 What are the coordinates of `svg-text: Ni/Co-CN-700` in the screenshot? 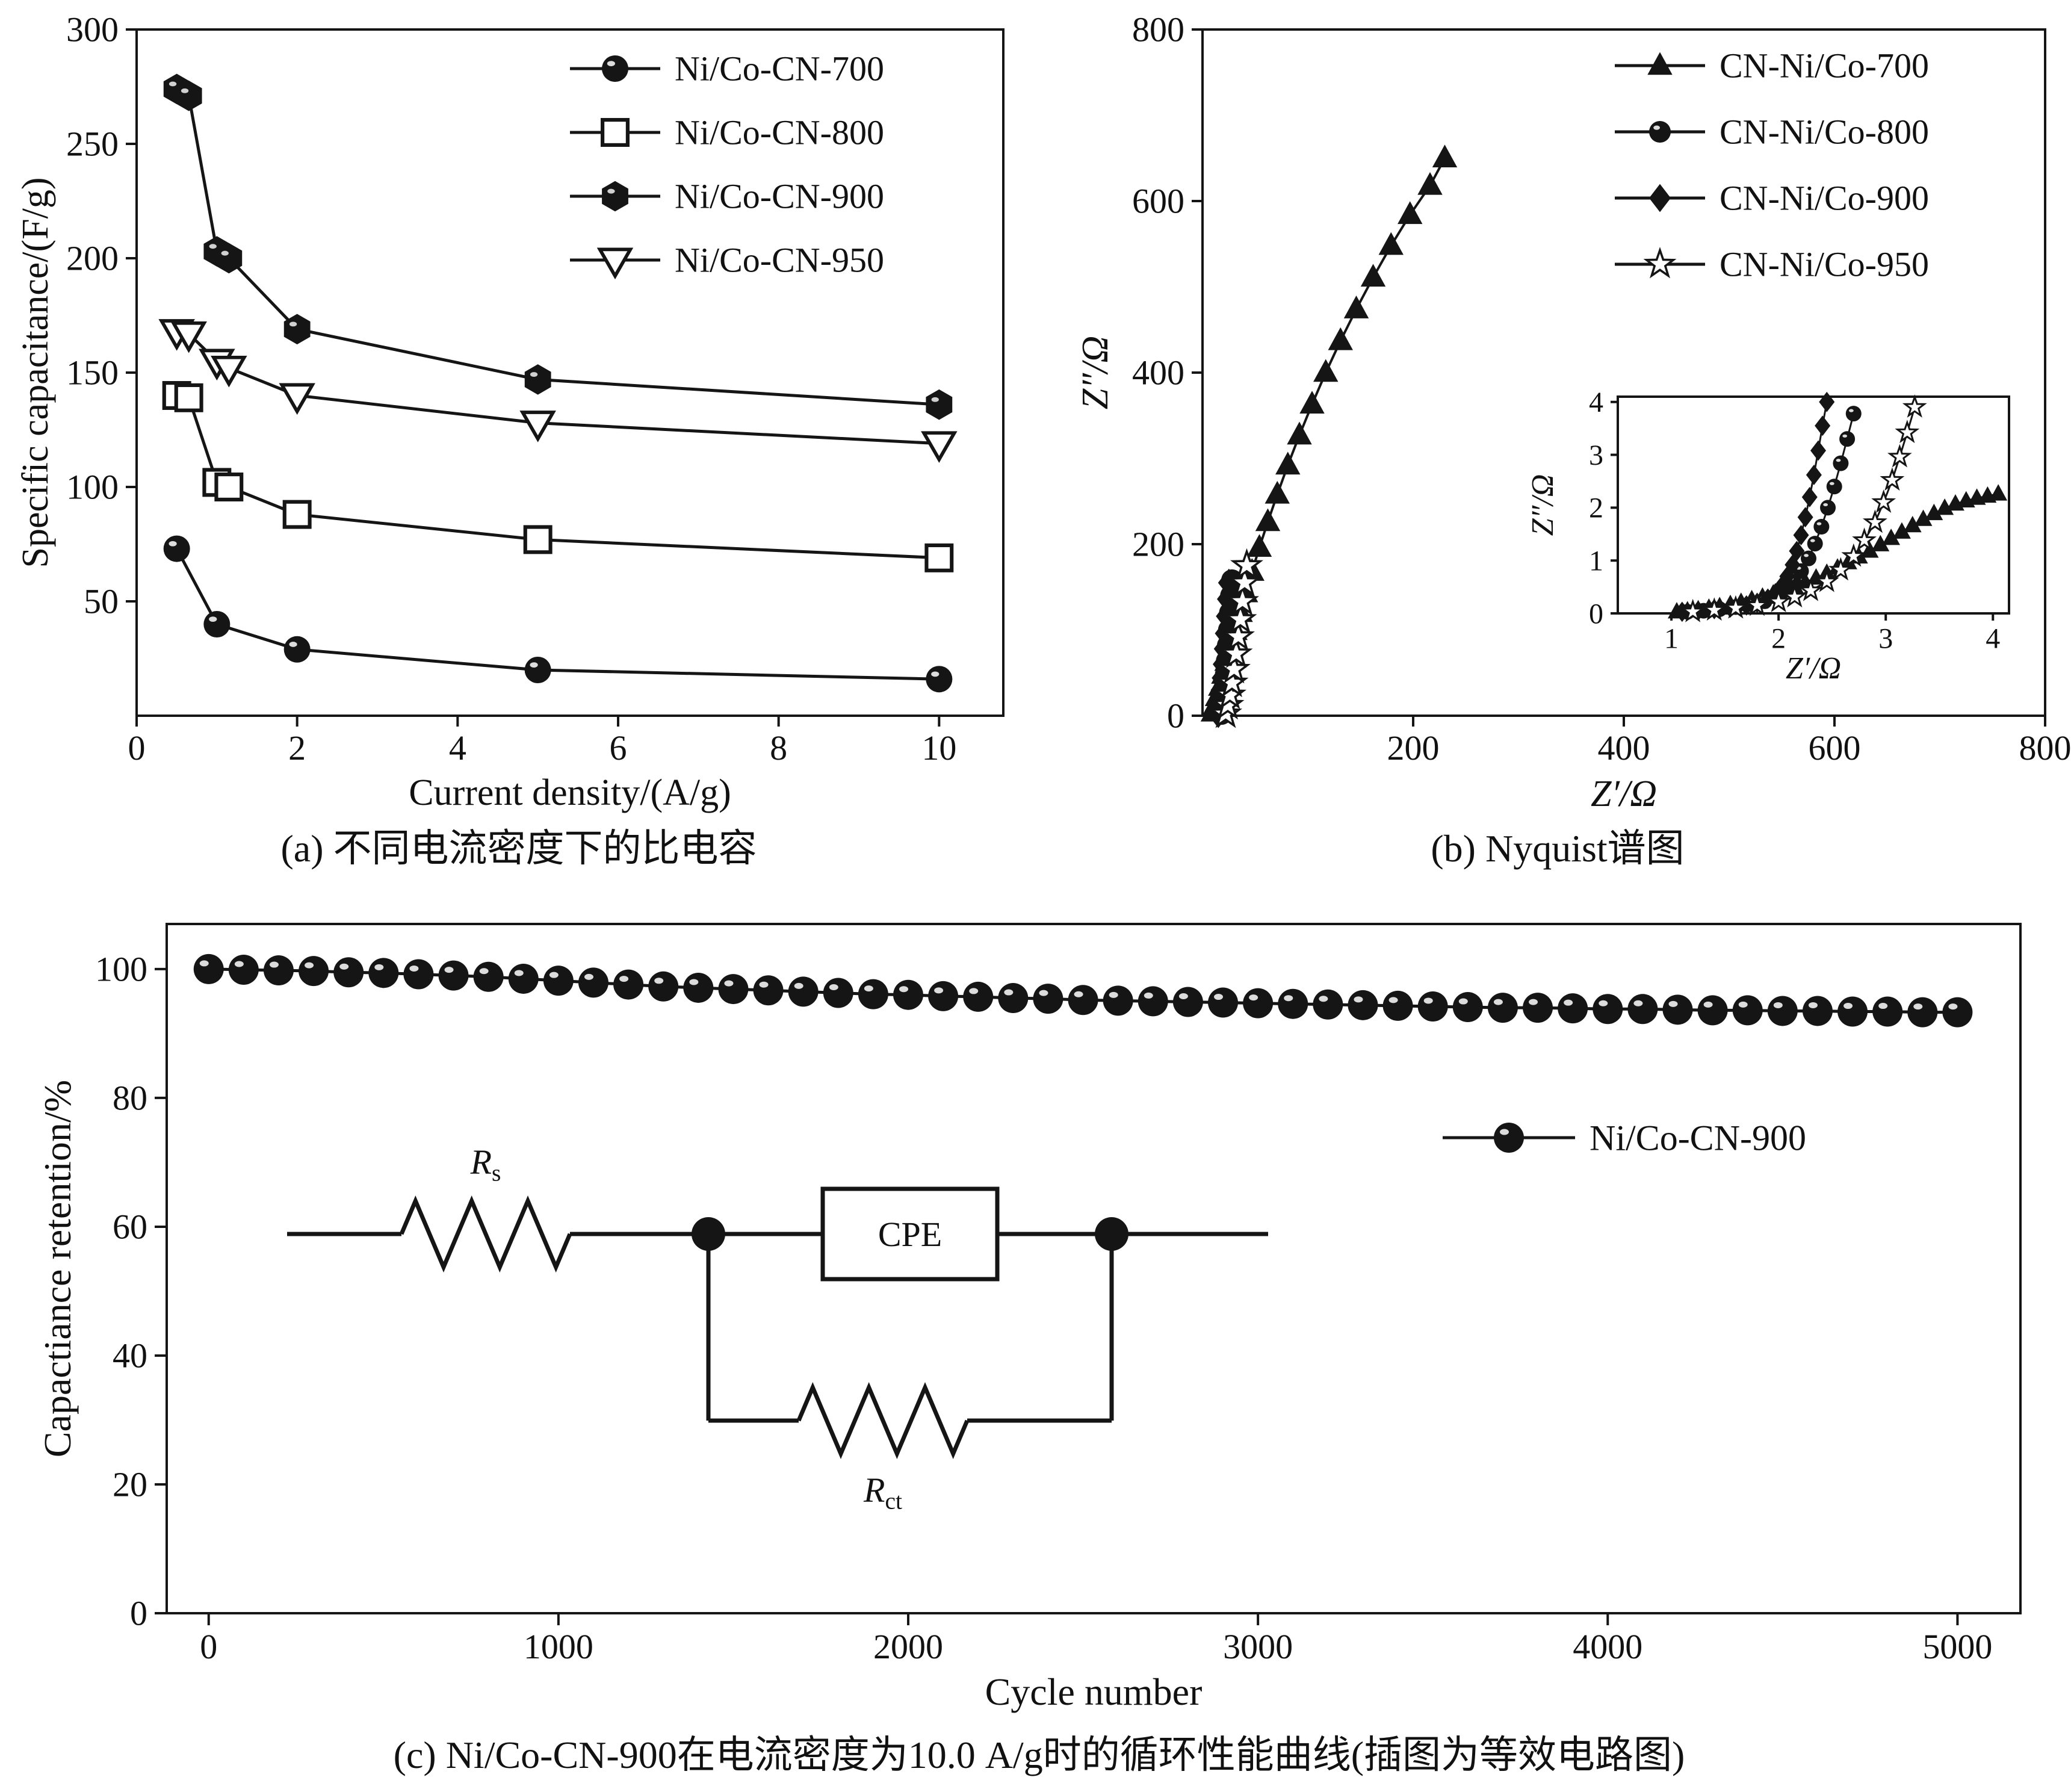 It's located at (779, 68).